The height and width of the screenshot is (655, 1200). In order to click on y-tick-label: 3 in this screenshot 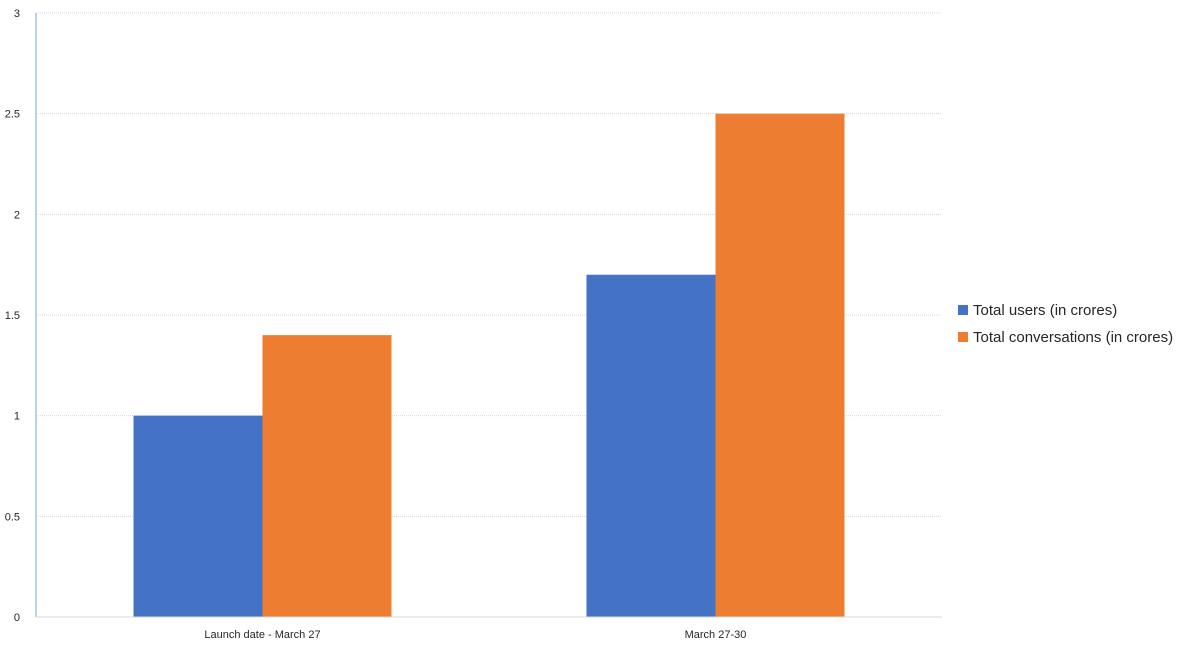, I will do `click(17, 14)`.